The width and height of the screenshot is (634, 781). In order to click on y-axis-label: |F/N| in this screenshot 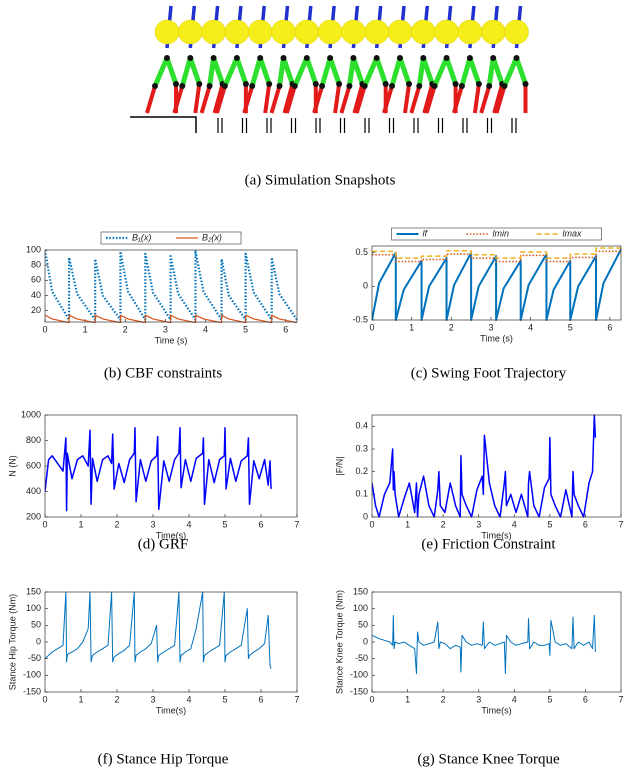, I will do `click(339, 465)`.